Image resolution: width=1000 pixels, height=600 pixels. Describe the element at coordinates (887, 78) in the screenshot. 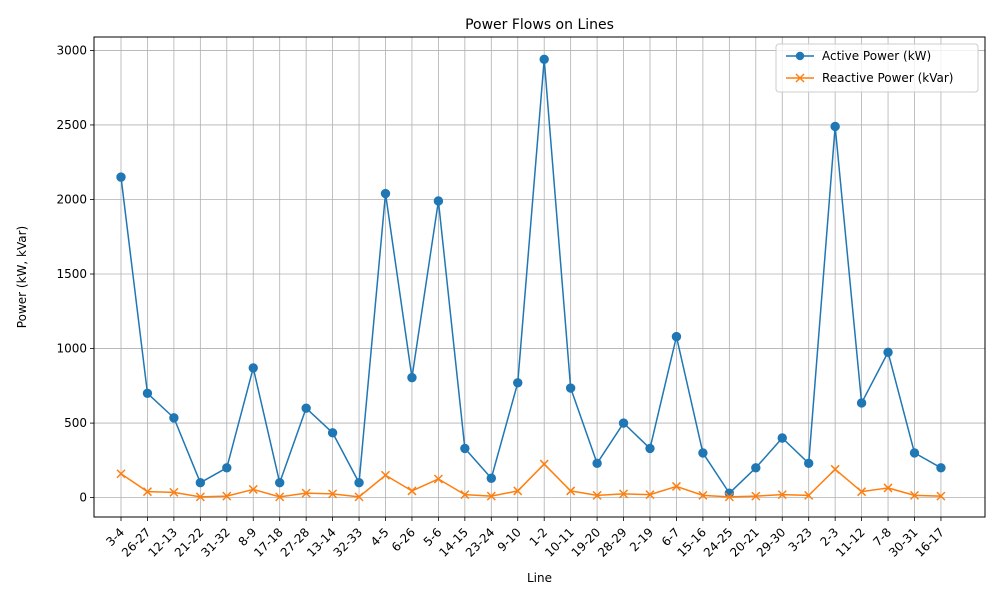

I see `legend-label: Reactive Power (kVar)` at that location.